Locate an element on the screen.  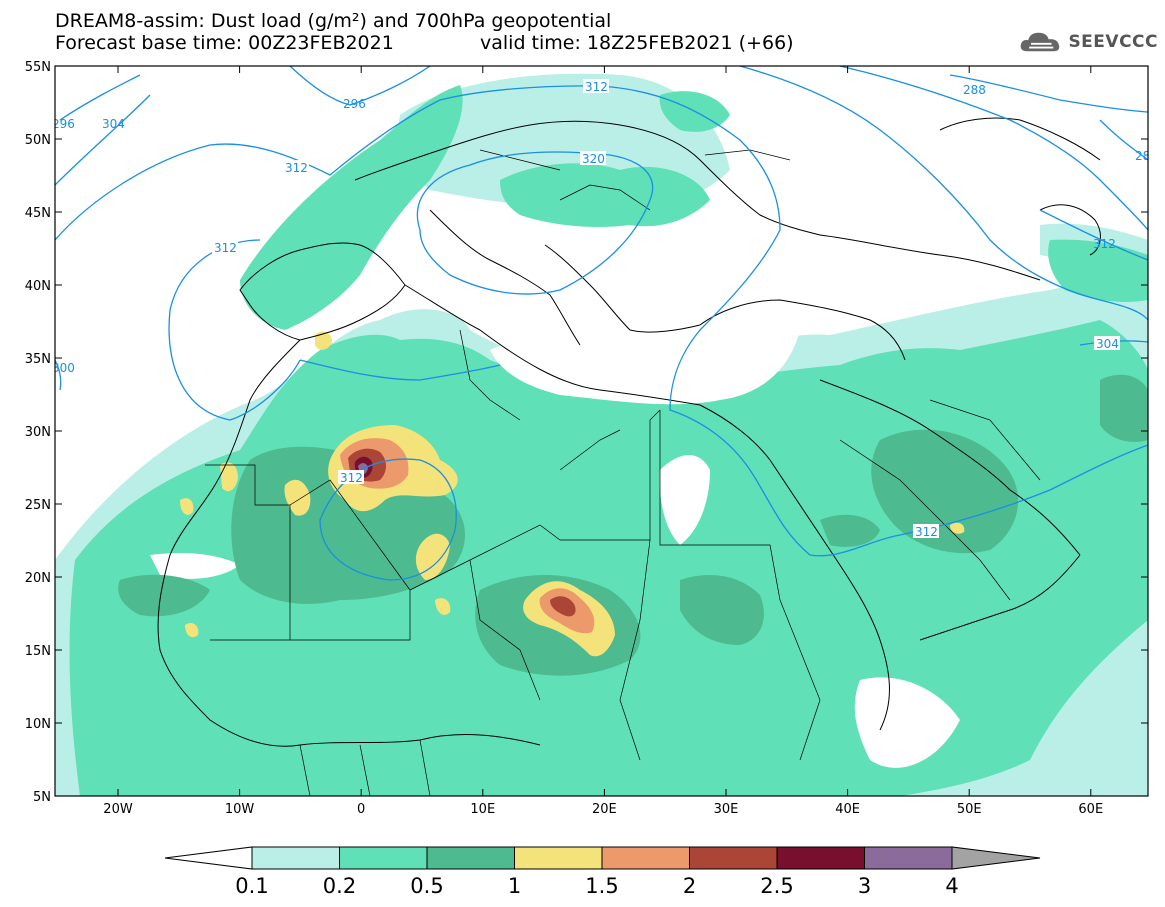
cloud-icon is located at coordinates (1040, 42).